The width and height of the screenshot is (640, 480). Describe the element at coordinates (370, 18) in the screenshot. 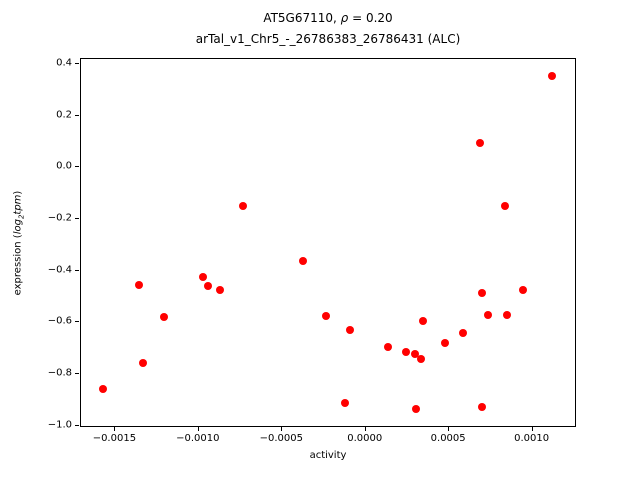

I see `chart-title-rho-value: = 0.20` at that location.